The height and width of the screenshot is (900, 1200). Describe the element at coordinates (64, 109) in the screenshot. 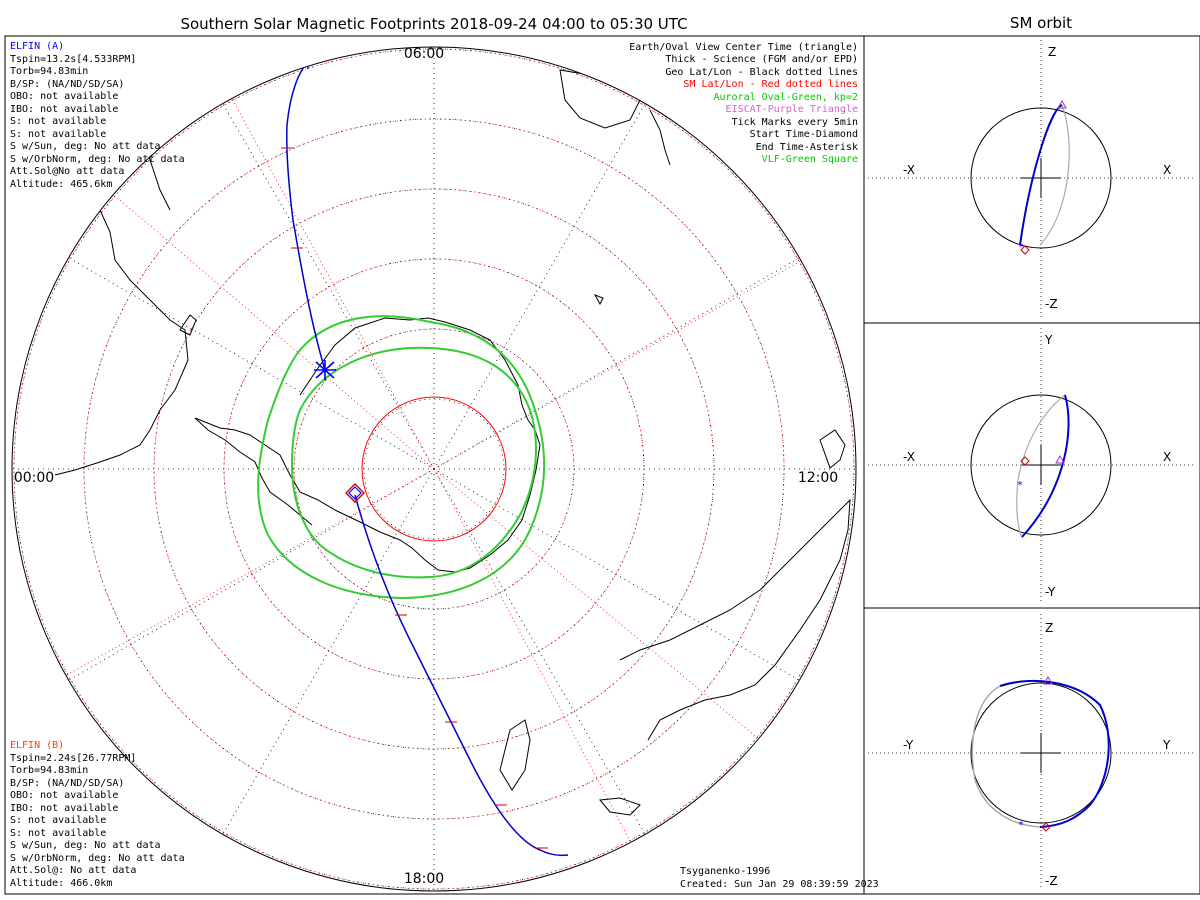

I see `elfin-a-line: IBO: not available` at that location.